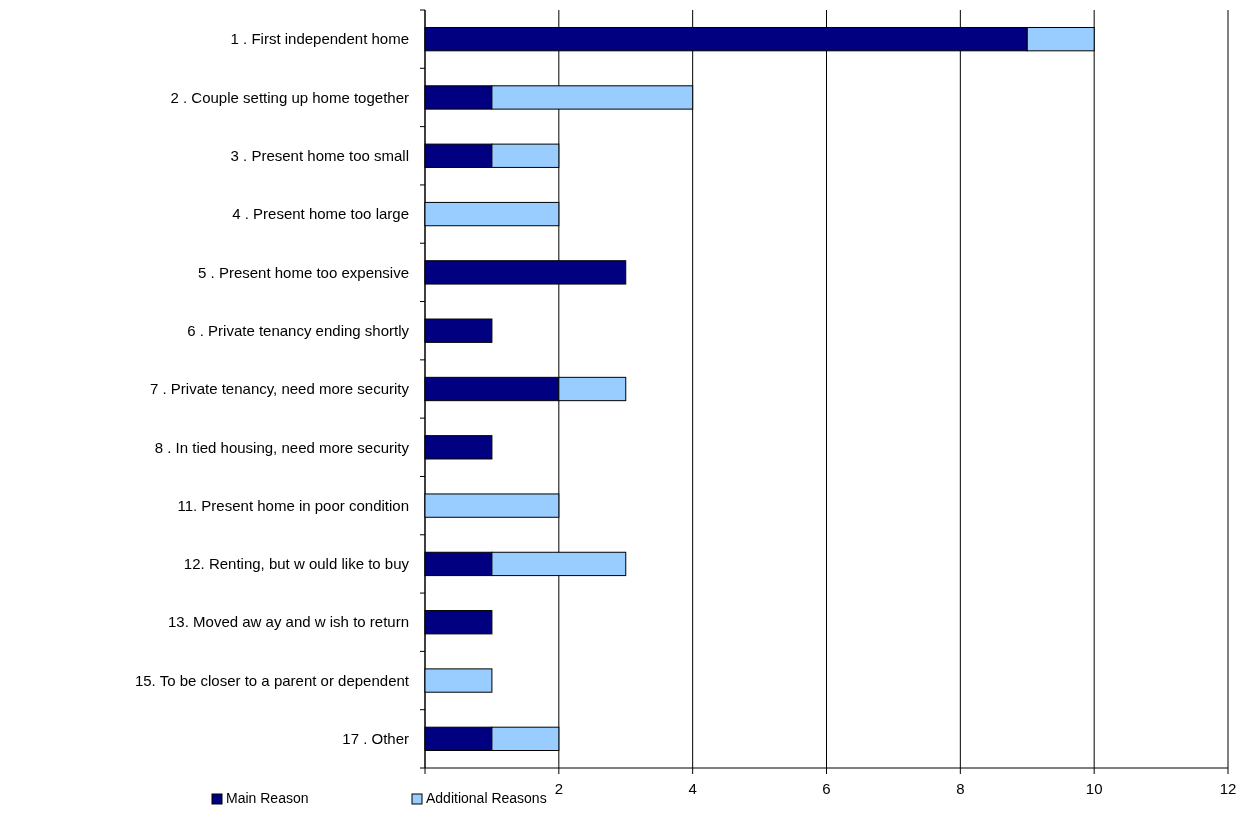  What do you see at coordinates (319, 39) in the screenshot?
I see `y-tick-label: 1 . First independent home` at bounding box center [319, 39].